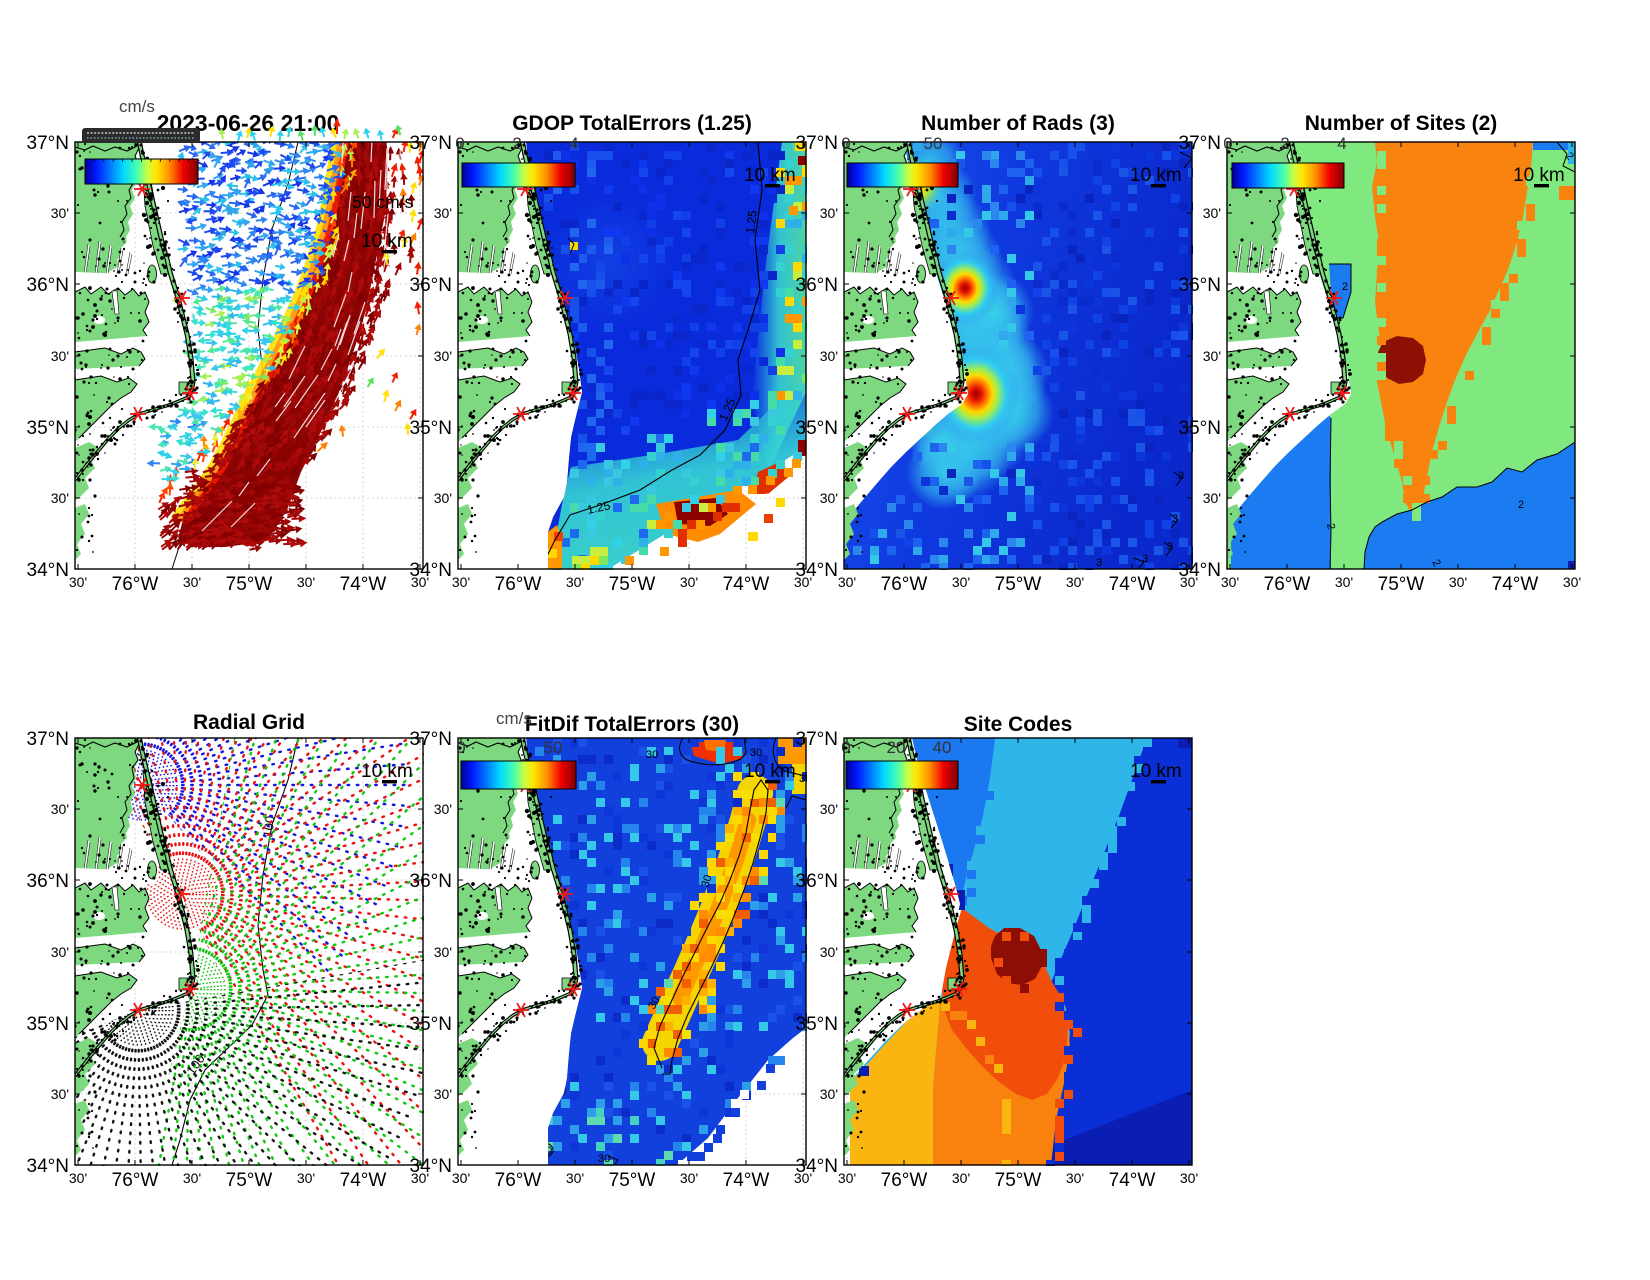  I want to click on svg-text: Radial Grid, so click(249, 722).